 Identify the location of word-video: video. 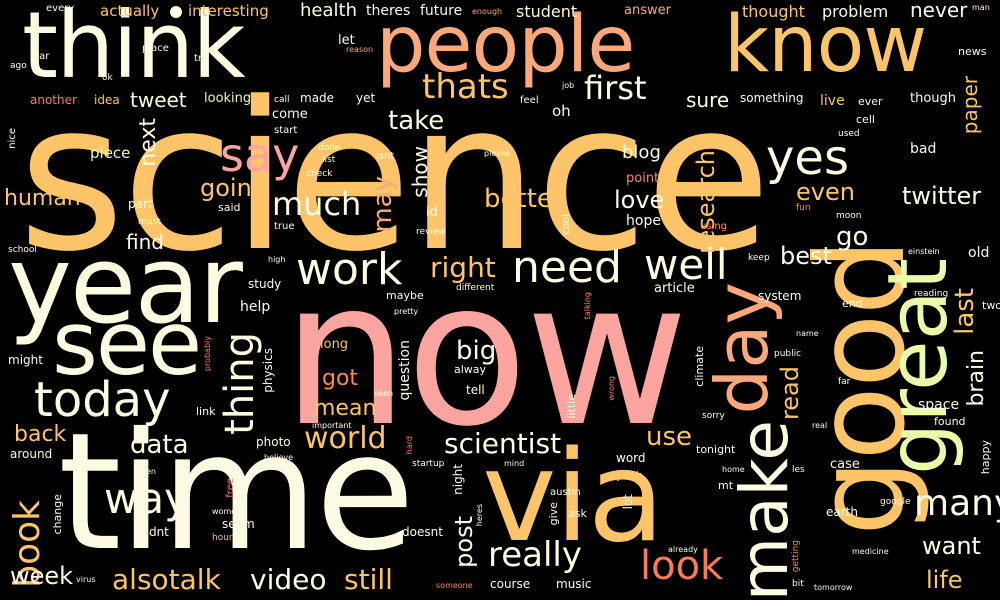
(288, 579).